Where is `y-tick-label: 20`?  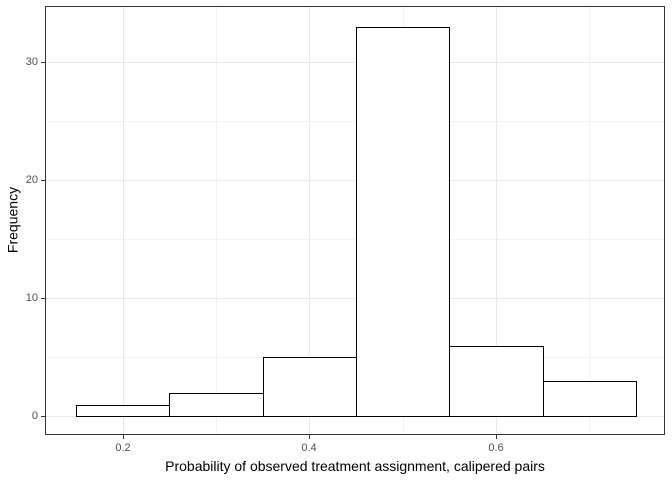
y-tick-label: 20 is located at coordinates (31, 180).